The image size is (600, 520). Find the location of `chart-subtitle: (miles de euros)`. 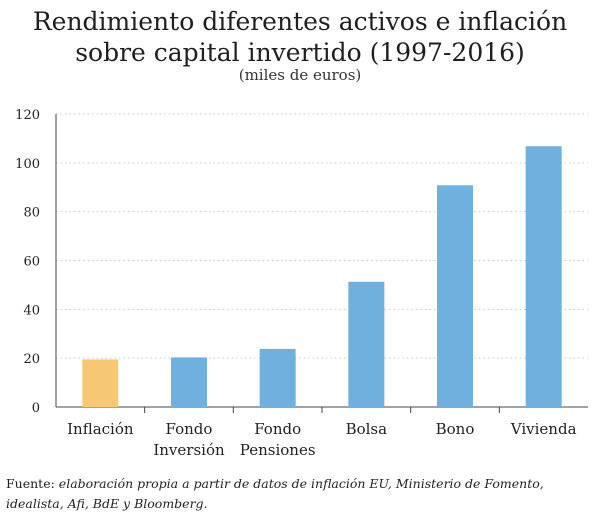

chart-subtitle: (miles de euros) is located at coordinates (300, 75).